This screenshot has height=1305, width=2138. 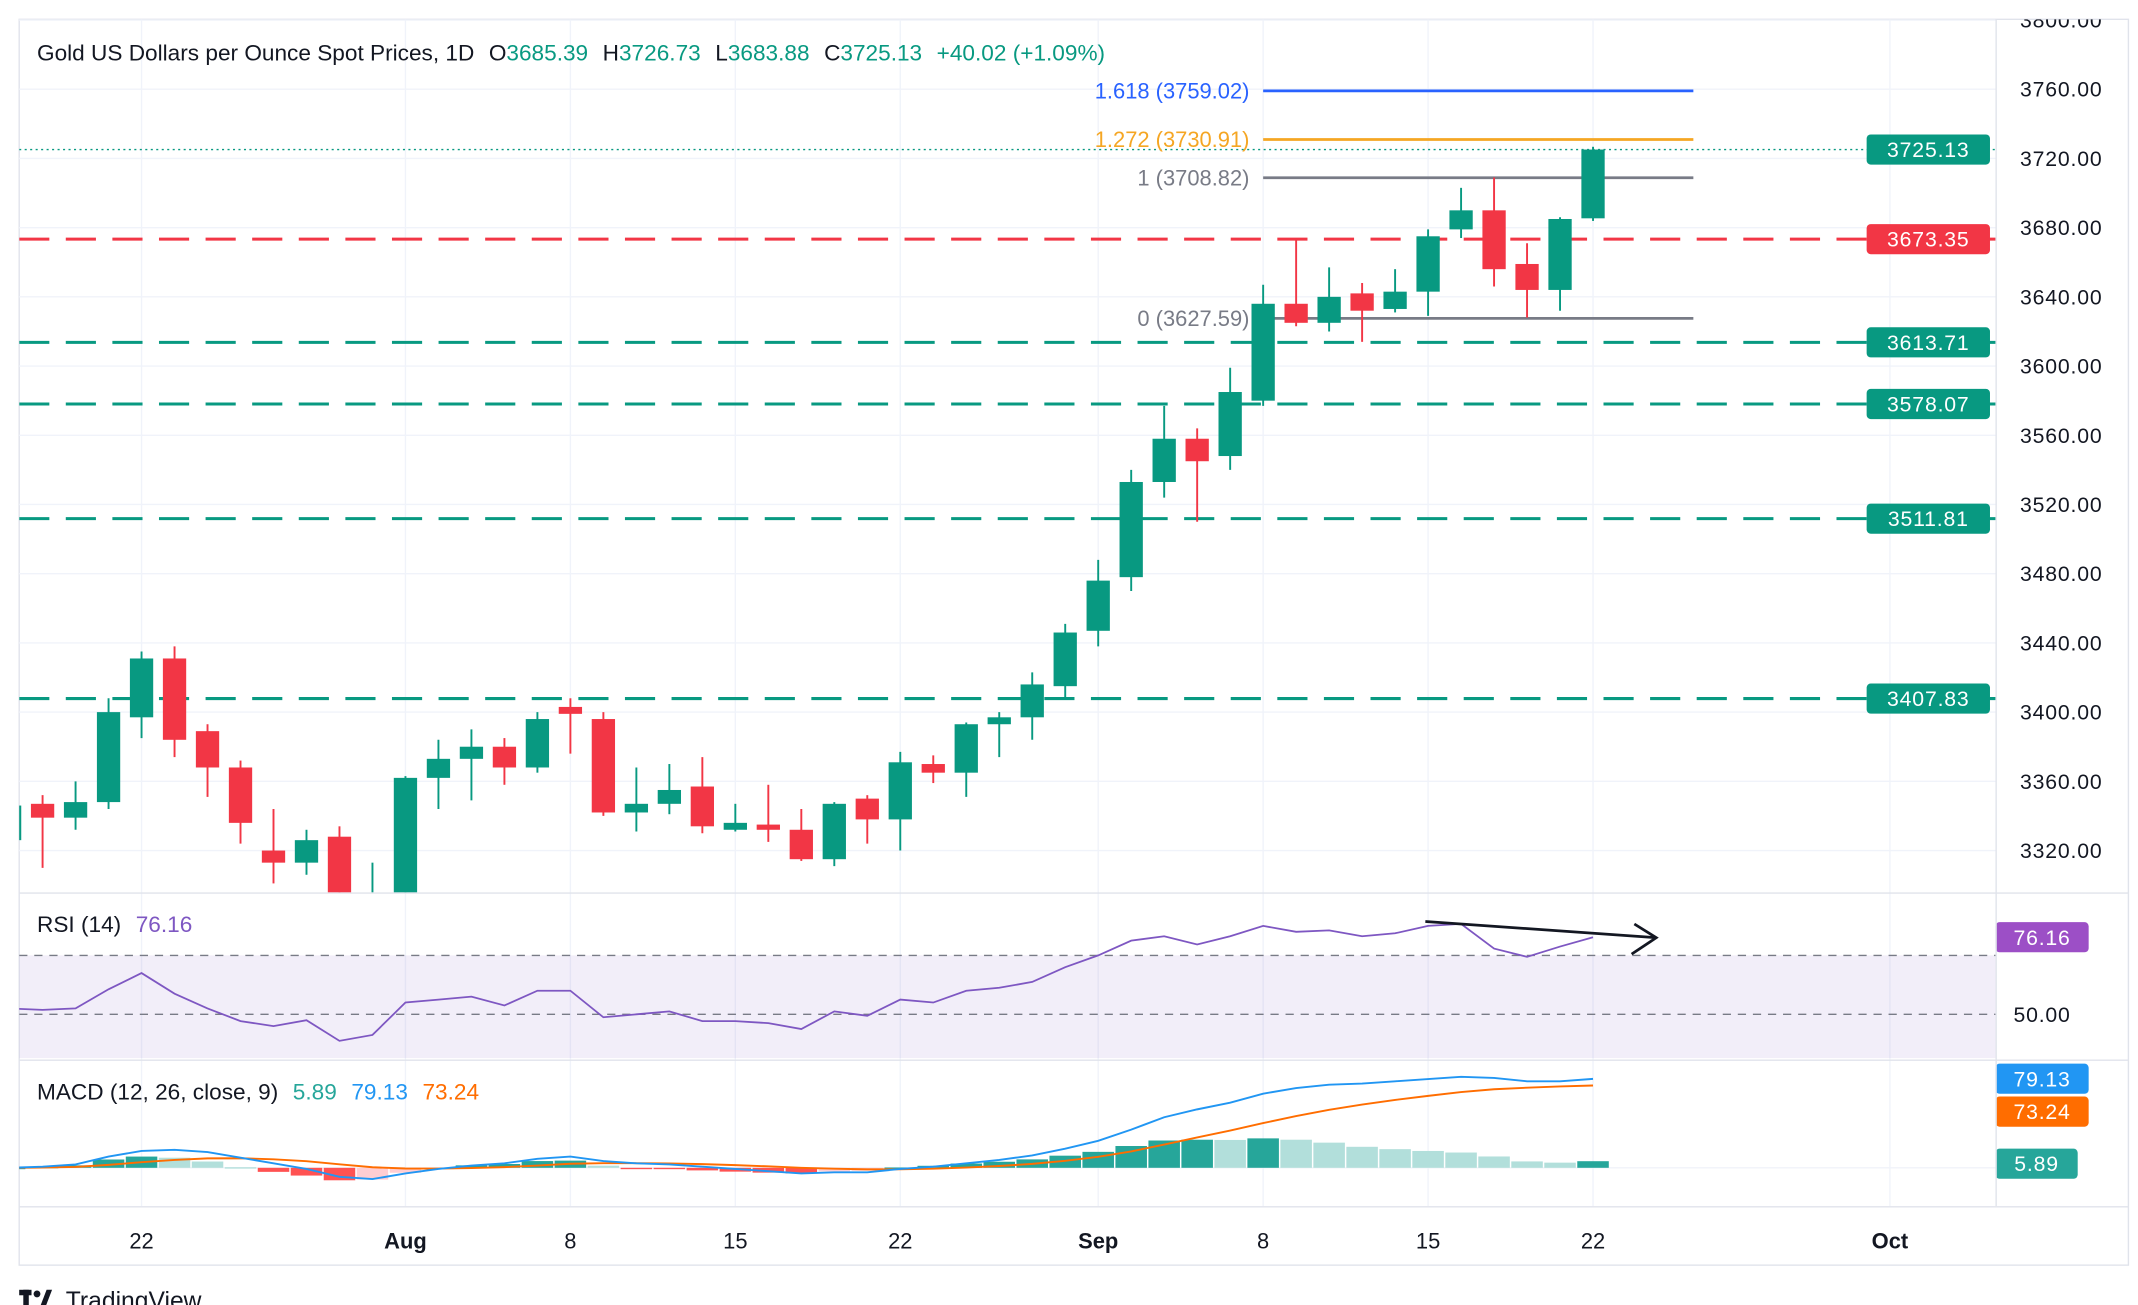 What do you see at coordinates (315, 1091) in the screenshot?
I see `macd-histogram-value: 5.89` at bounding box center [315, 1091].